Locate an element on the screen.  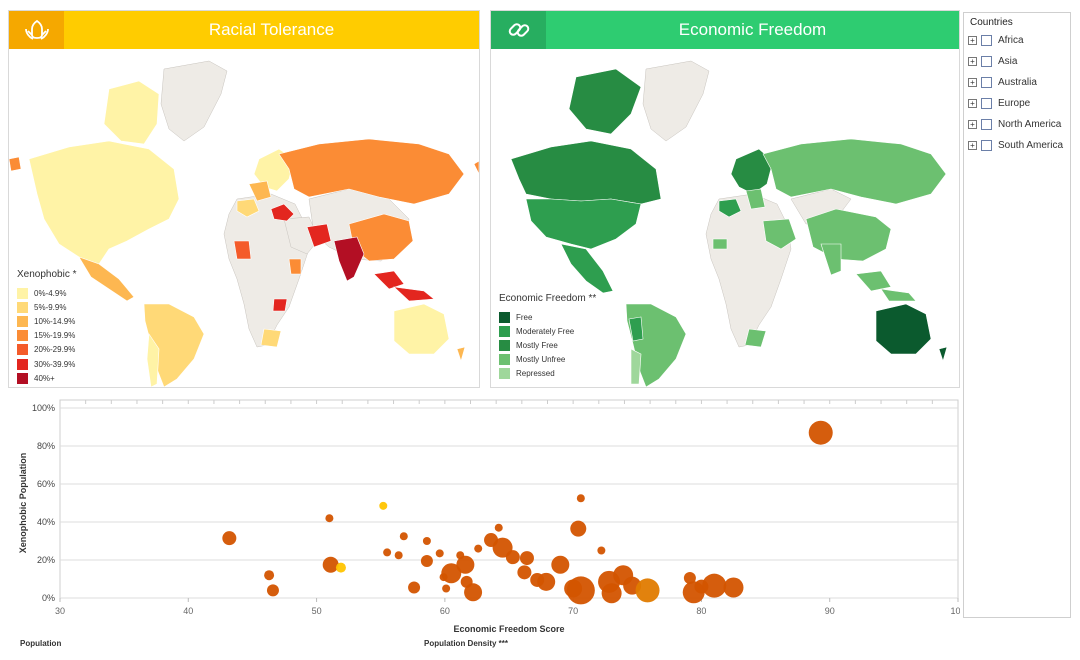
legend-item: Moderately Free is located at coordinates (547, 331).